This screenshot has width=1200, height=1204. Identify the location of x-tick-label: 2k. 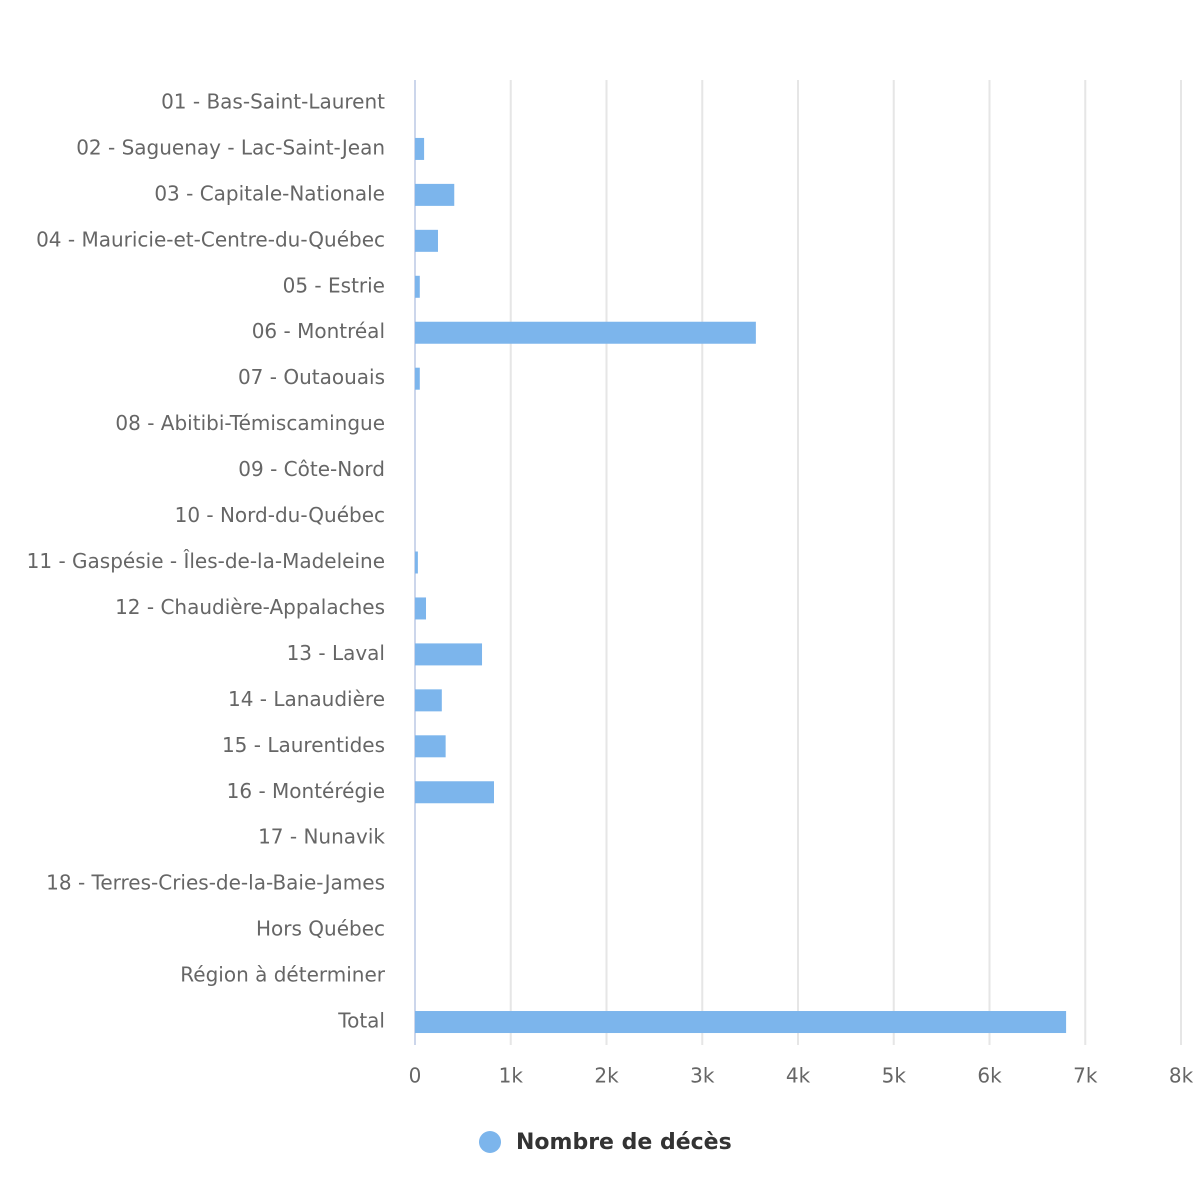
(606, 1076).